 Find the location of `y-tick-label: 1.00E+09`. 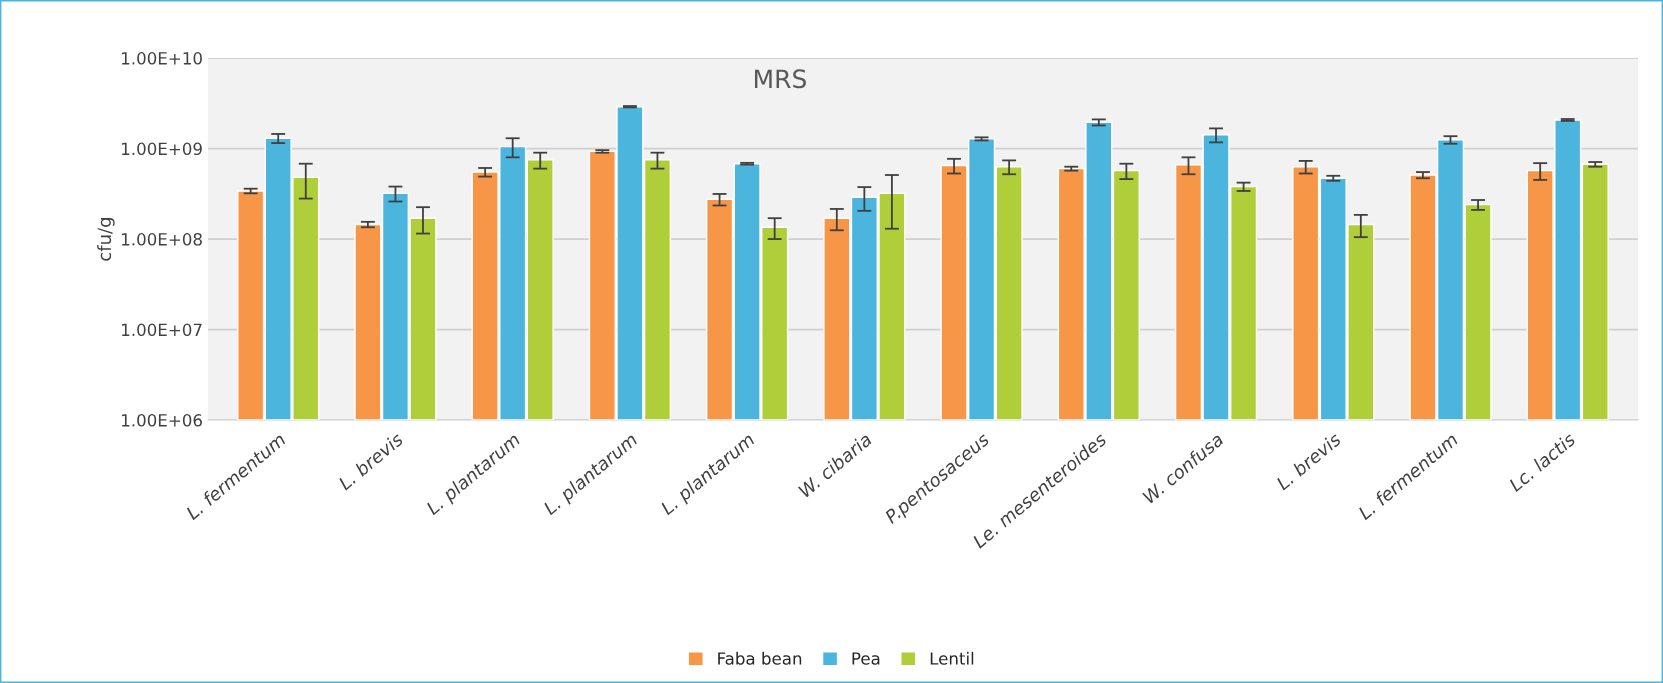

y-tick-label: 1.00E+09 is located at coordinates (162, 149).